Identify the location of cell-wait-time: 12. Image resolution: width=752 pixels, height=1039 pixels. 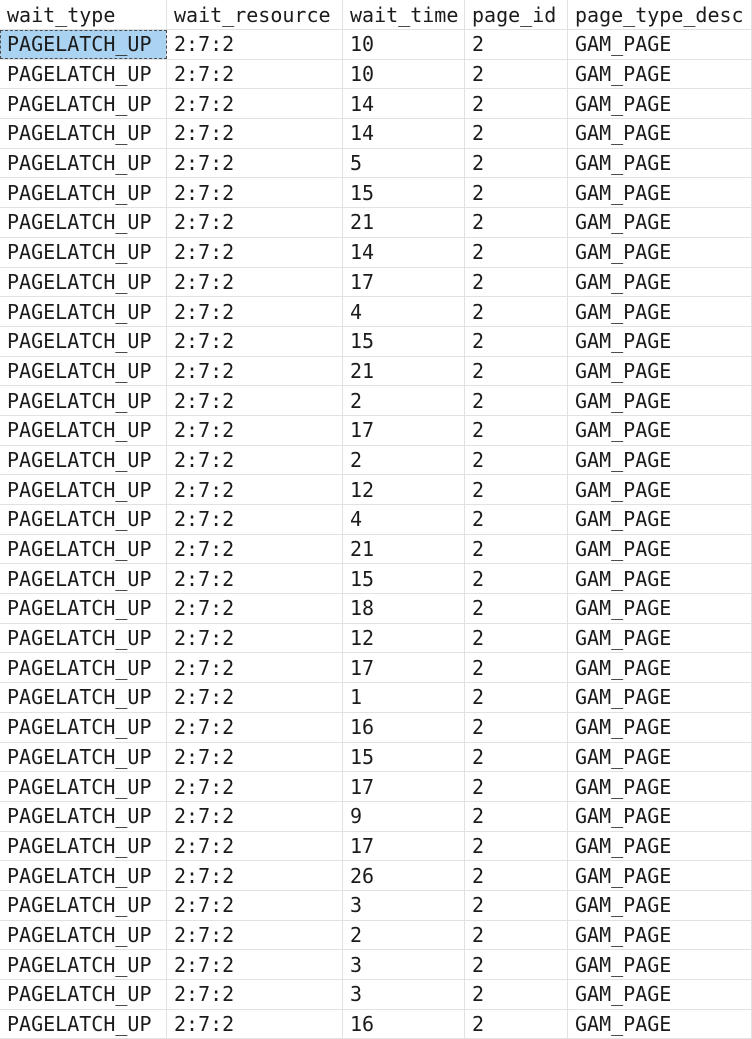
(404, 638).